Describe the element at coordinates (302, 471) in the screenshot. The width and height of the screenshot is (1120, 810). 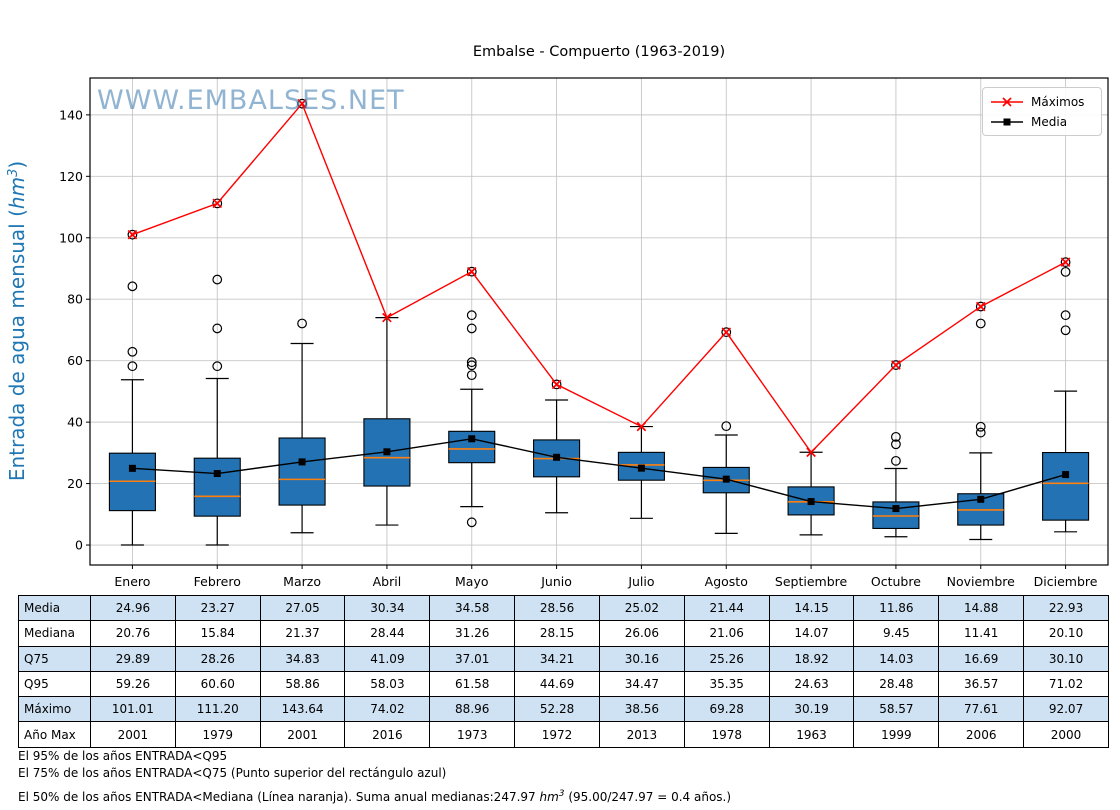
I see `boxplot-box` at that location.